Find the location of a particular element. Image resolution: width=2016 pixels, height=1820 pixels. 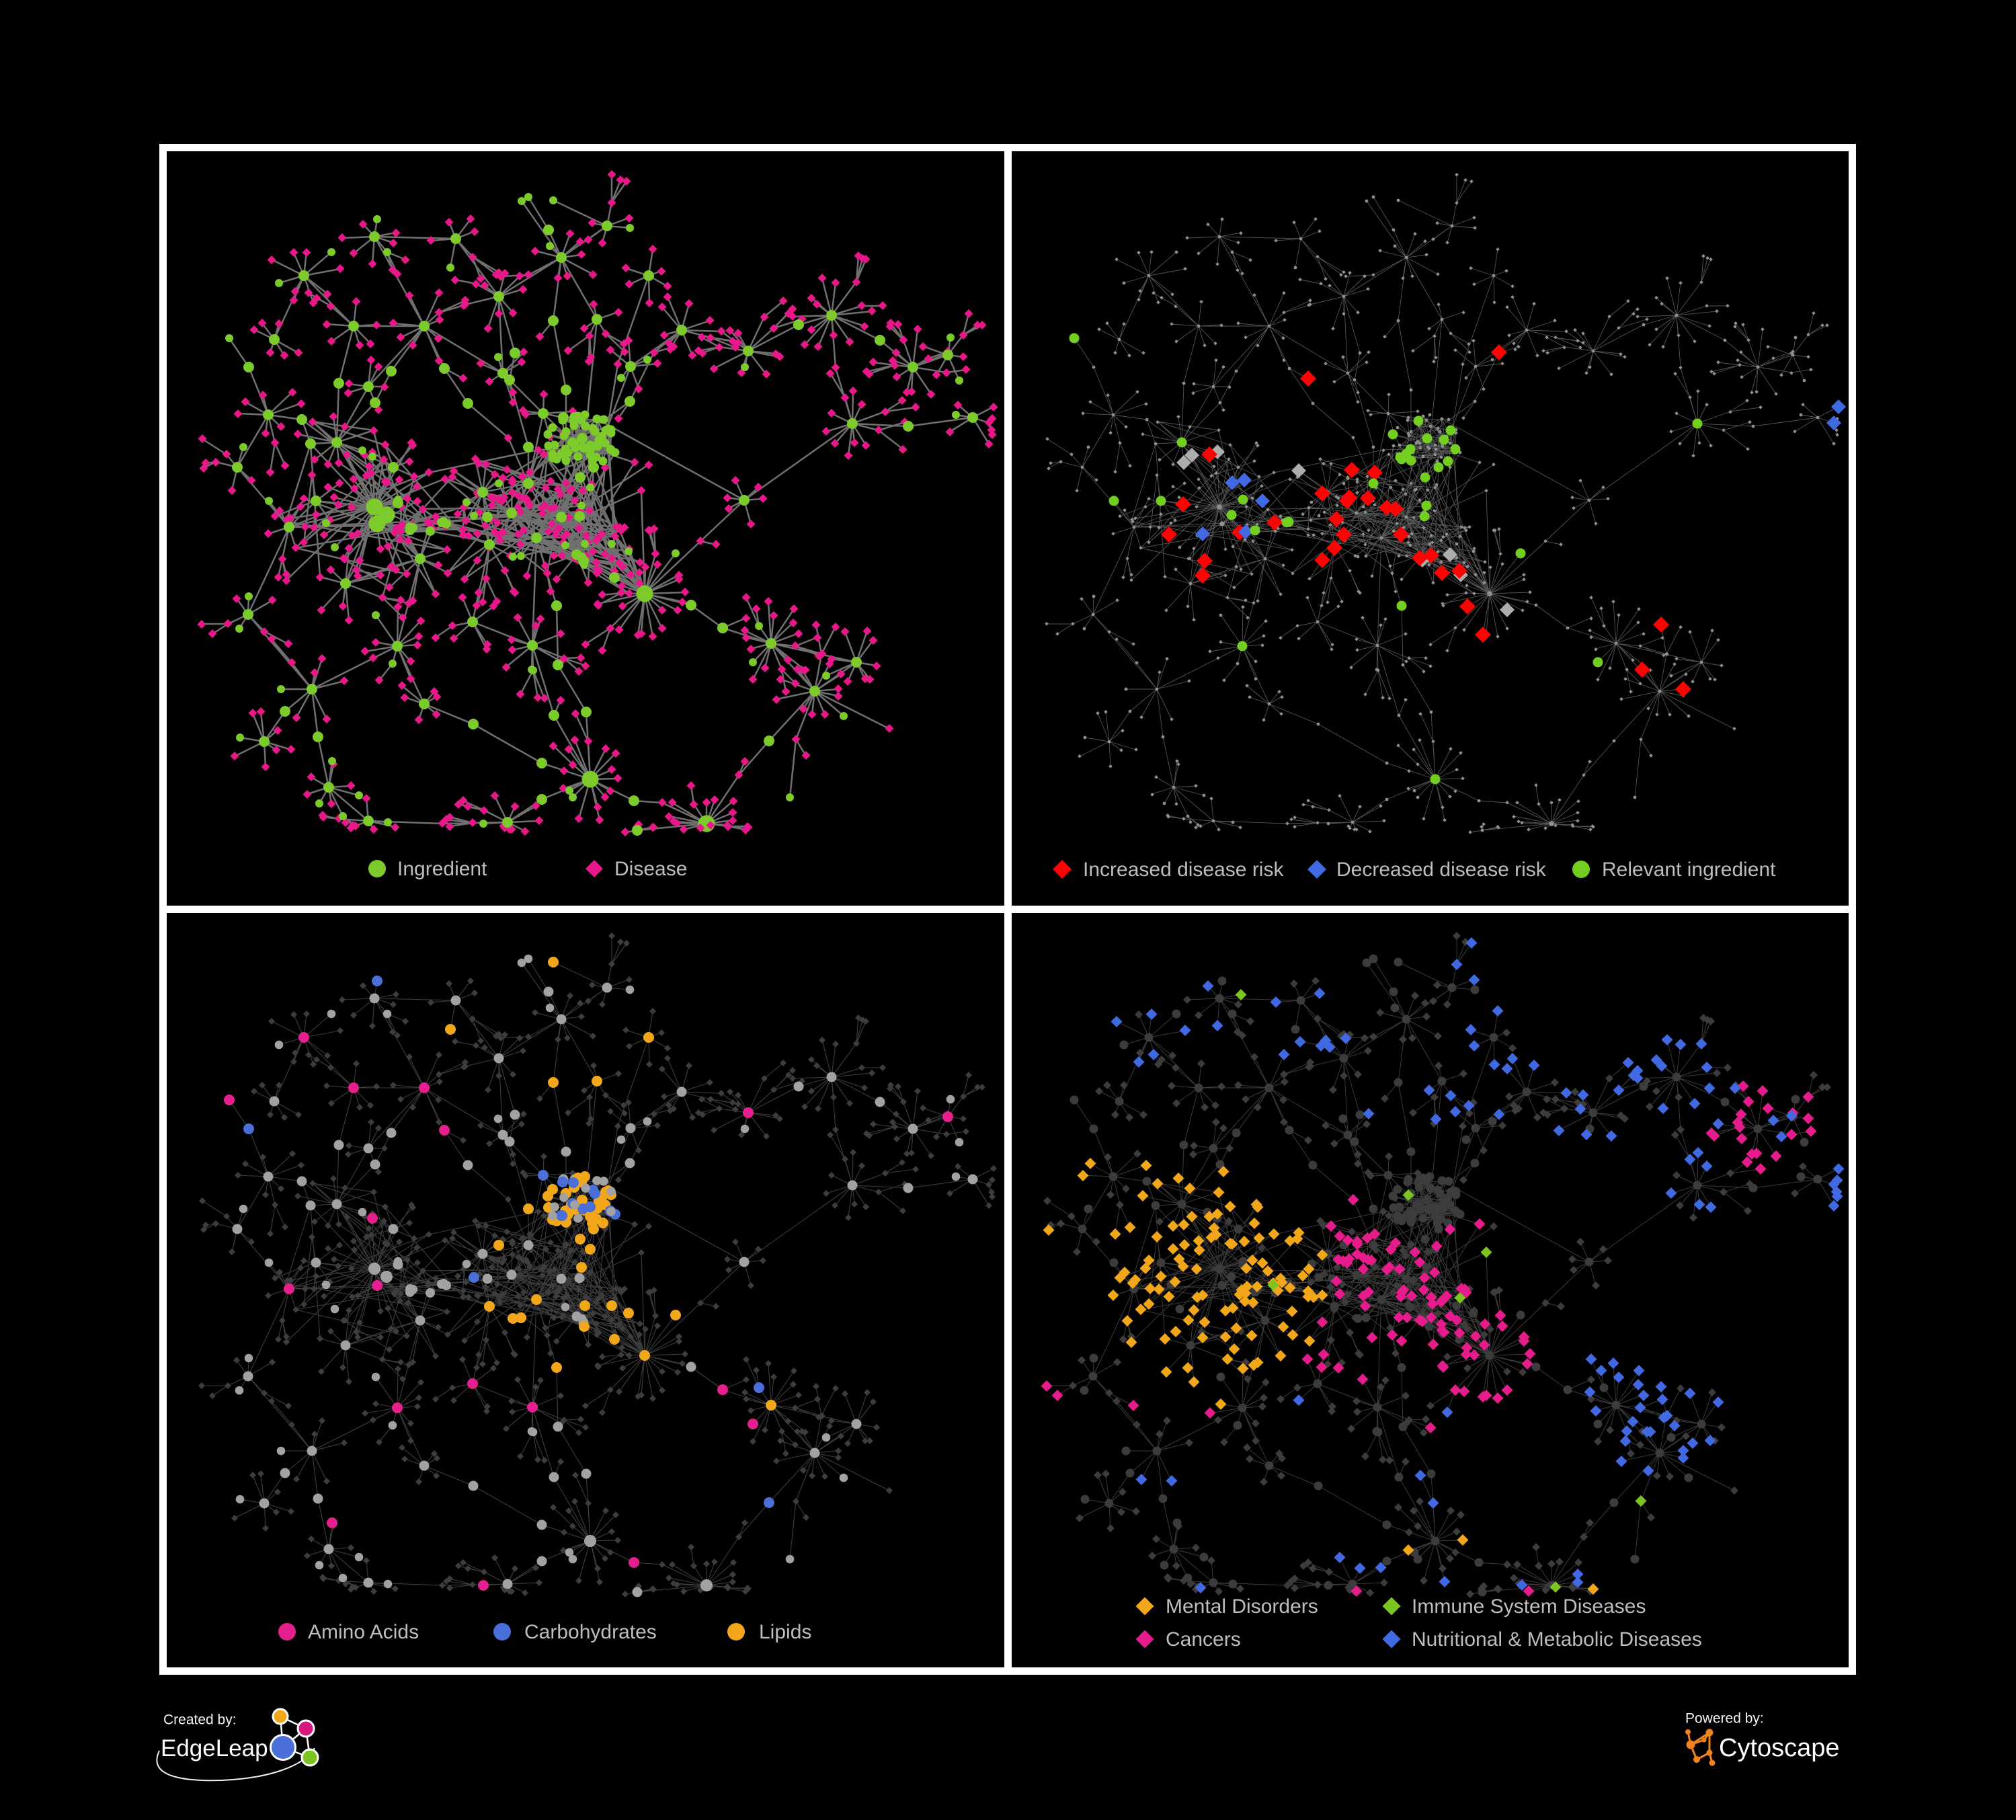

svg-text:Nutritional & Metabolic Diseas: Nutritional & Metabolic Diseases is located at coordinates (1557, 1639).